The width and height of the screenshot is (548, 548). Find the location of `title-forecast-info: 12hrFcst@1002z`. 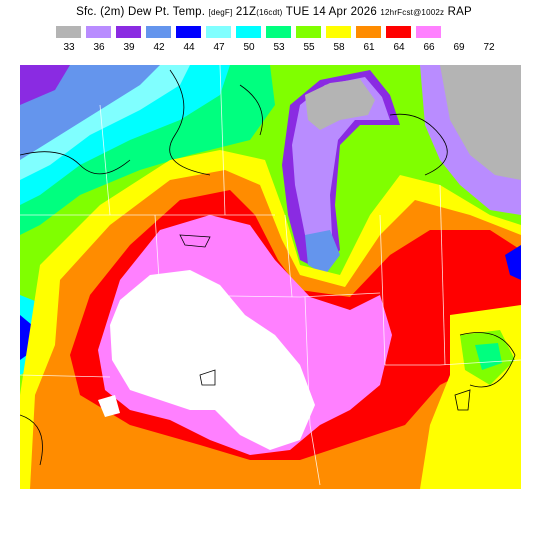

title-forecast-info: 12hrFcst@1002z is located at coordinates (412, 12).